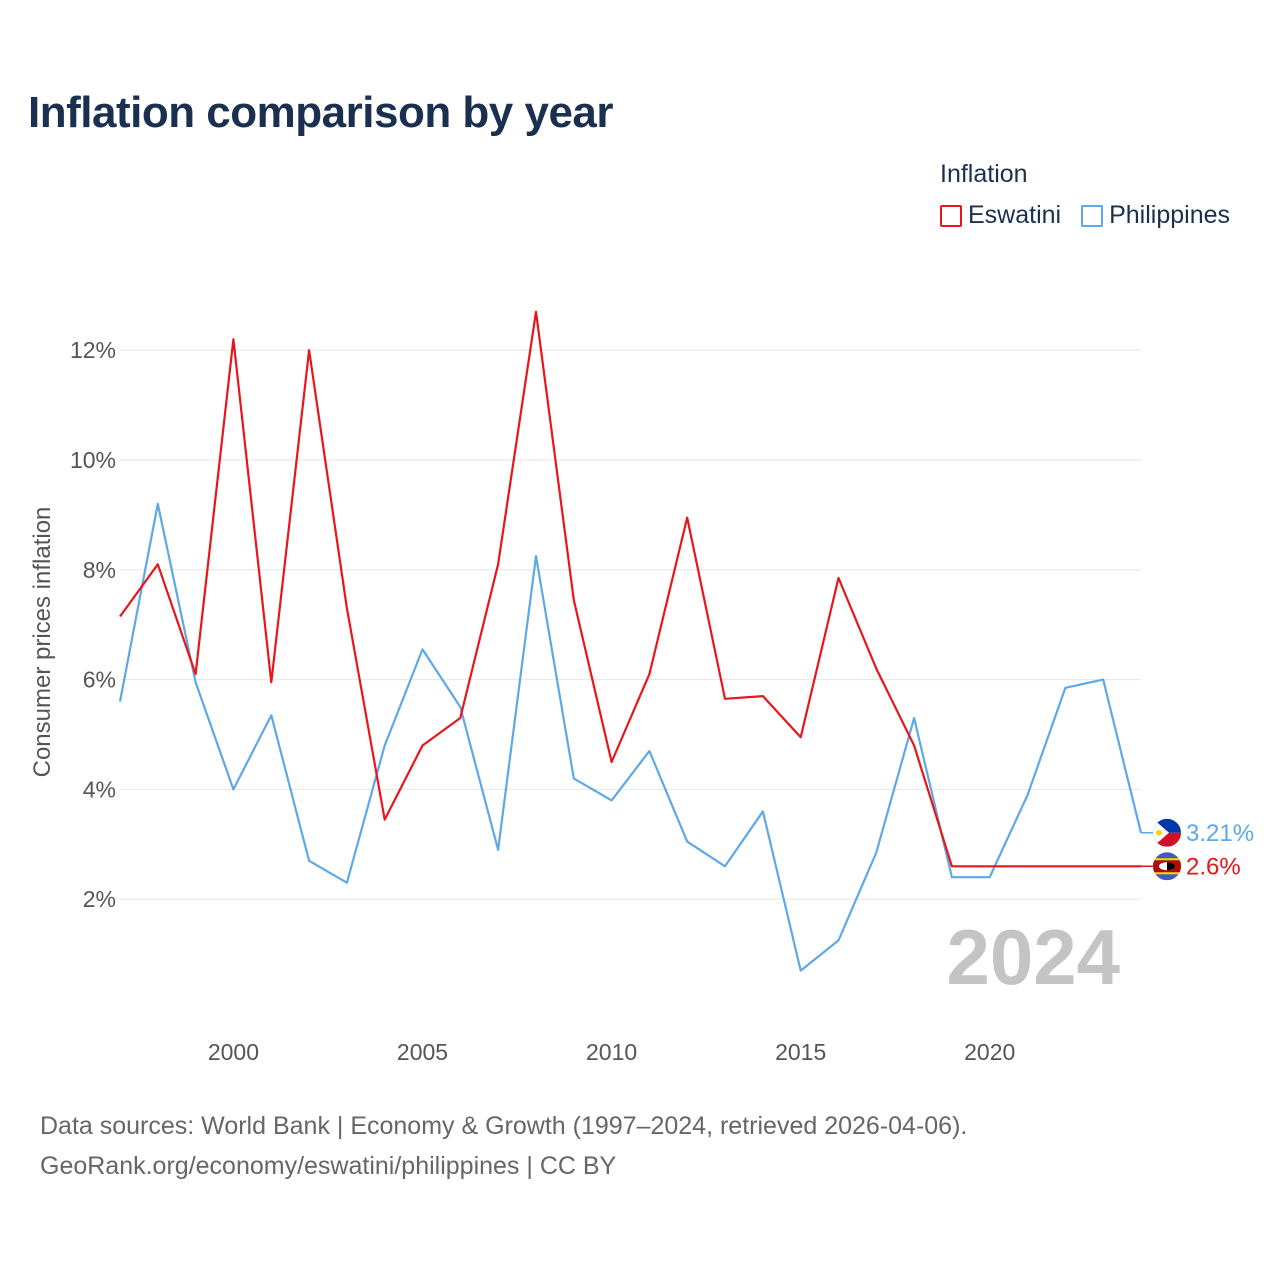 This screenshot has height=1280, width=1280. What do you see at coordinates (93, 350) in the screenshot?
I see `y-tick-label: 12%` at bounding box center [93, 350].